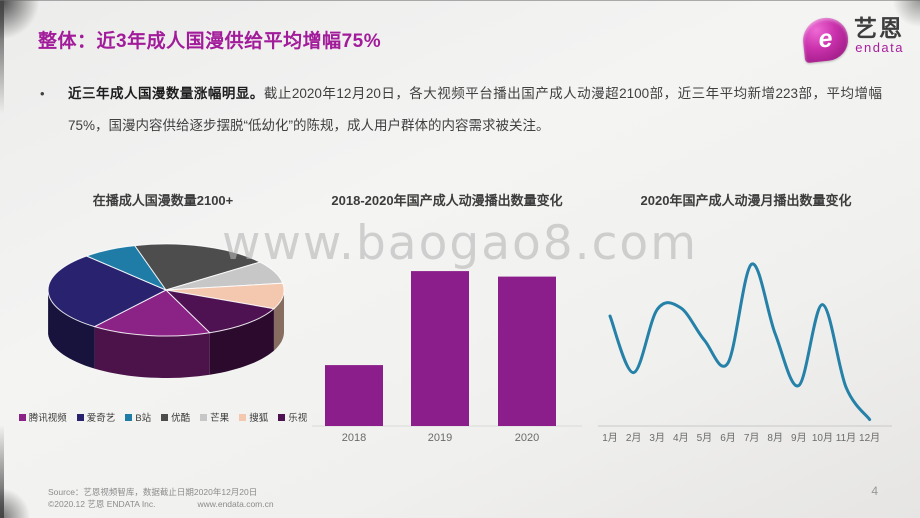 This screenshot has height=518, width=920. Describe the element at coordinates (740, 341) in the screenshot. I see `line-series` at that location.